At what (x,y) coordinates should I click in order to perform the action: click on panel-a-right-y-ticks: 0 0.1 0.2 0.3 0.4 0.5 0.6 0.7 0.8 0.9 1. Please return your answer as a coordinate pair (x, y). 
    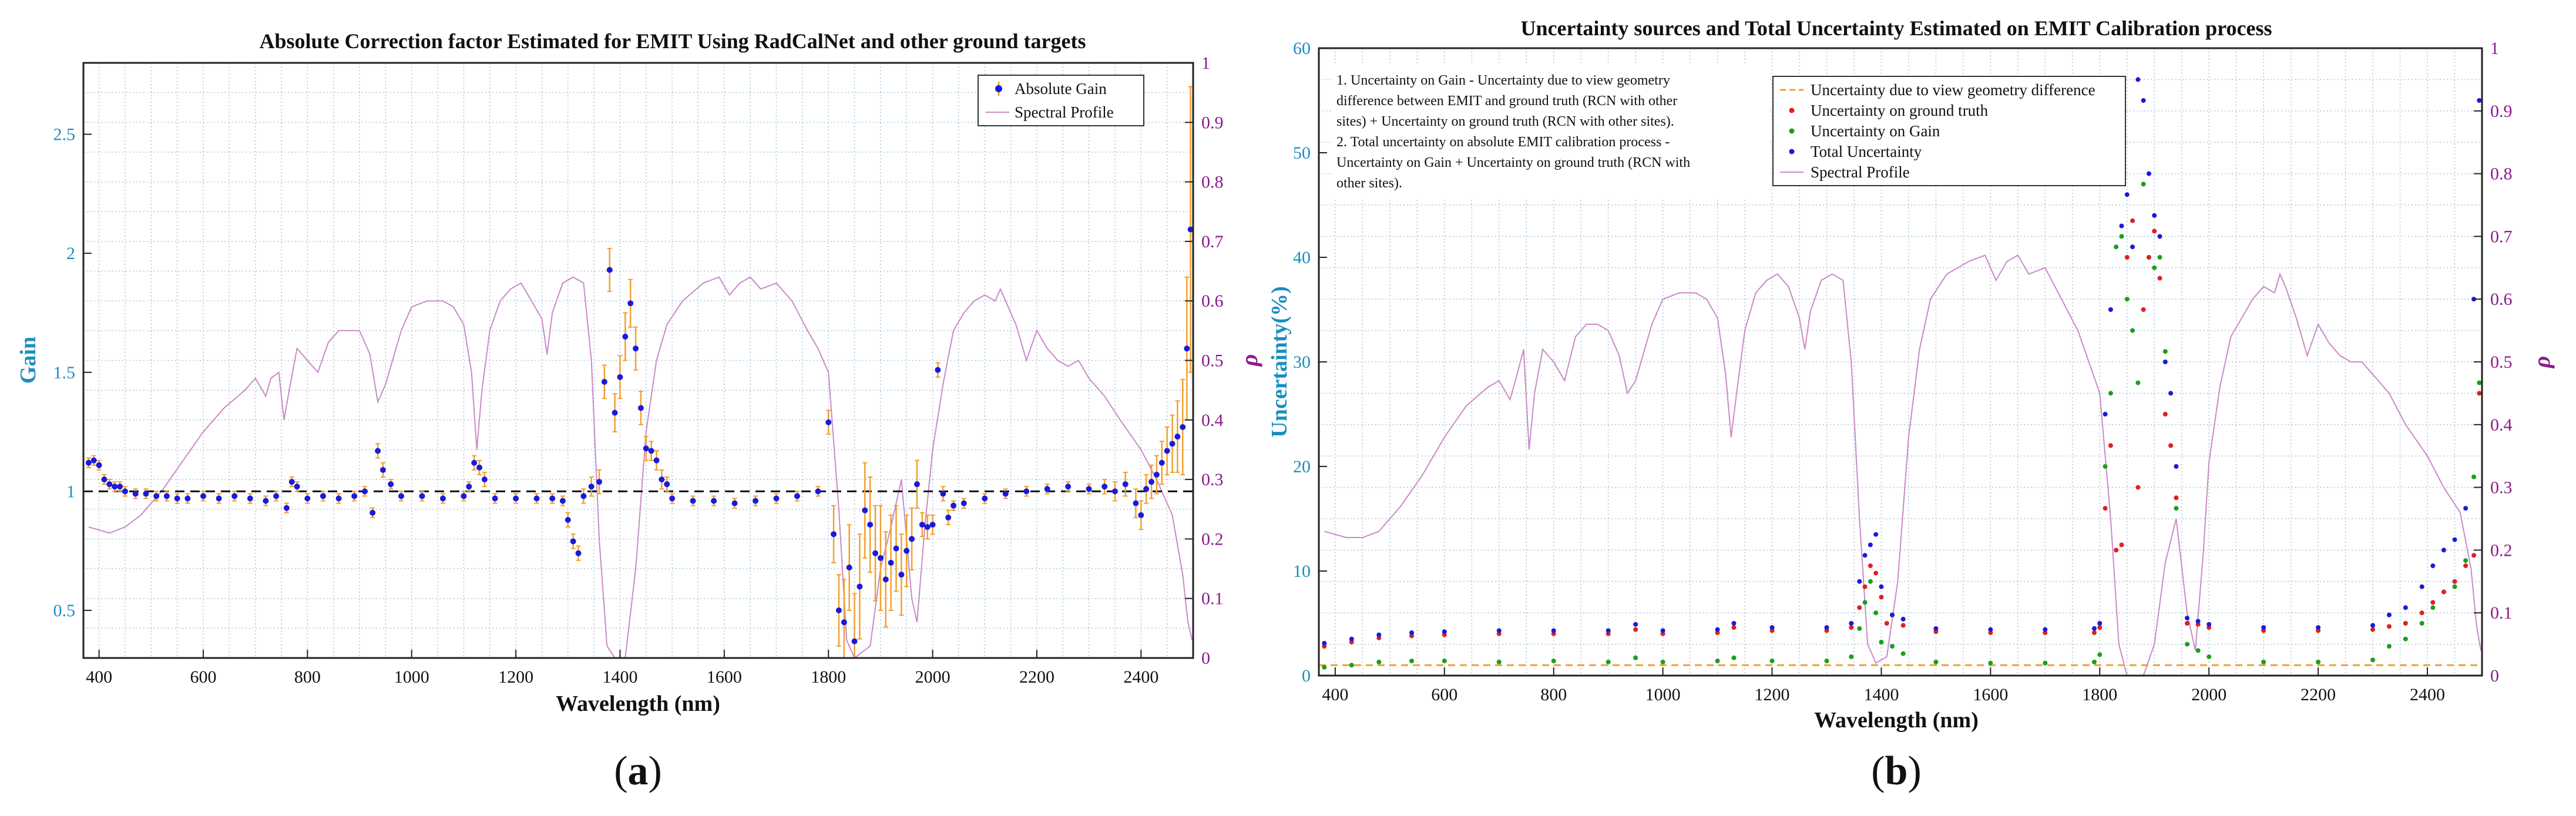
    Looking at the image, I should click on (1205, 360).